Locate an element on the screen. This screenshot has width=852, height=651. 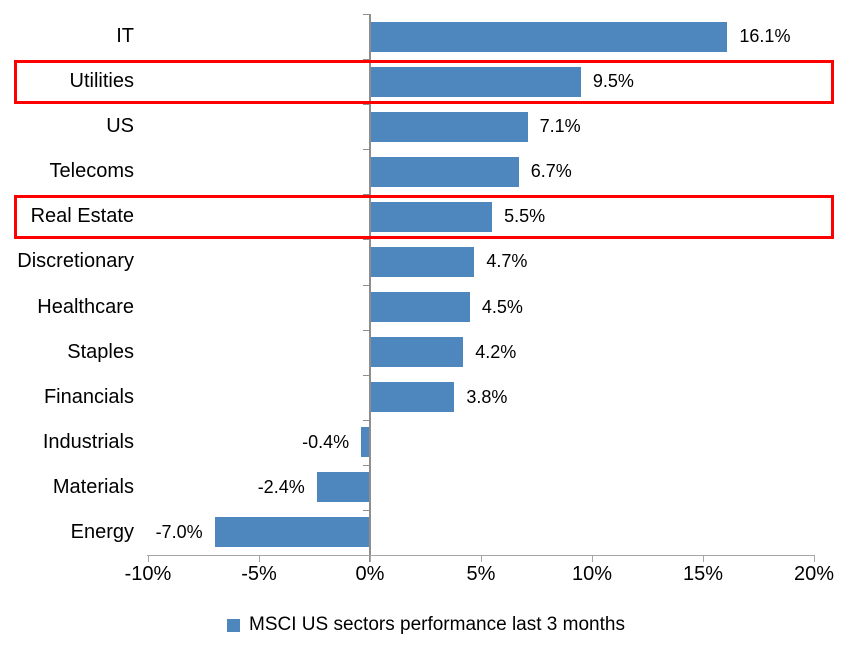
value-label: -0.4% is located at coordinates (326, 441).